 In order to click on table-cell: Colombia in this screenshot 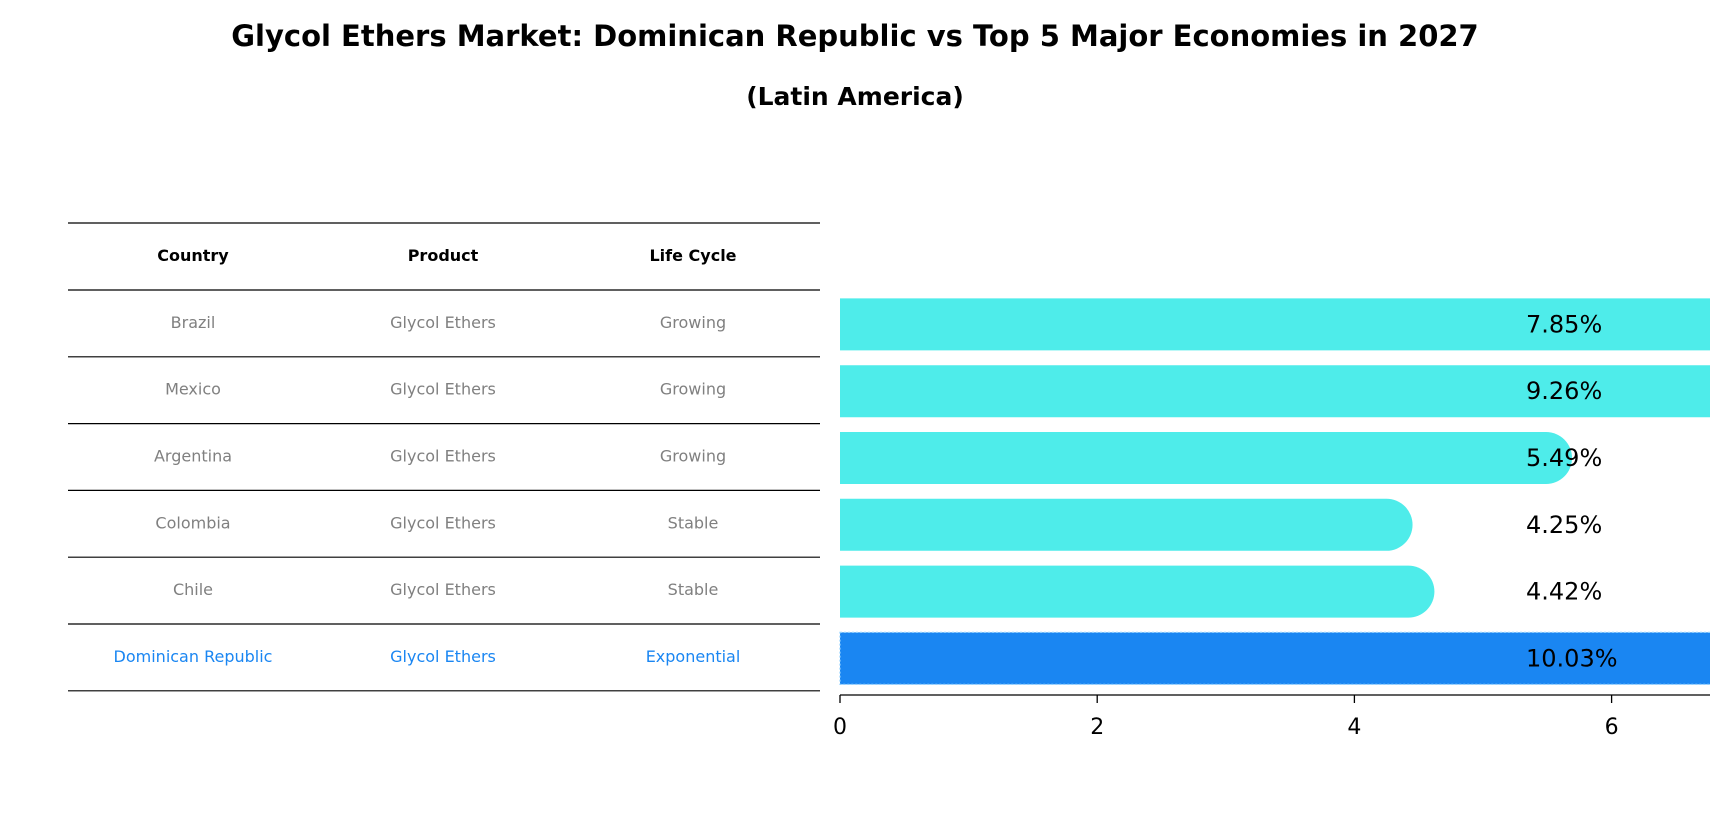, I will do `click(192, 522)`.